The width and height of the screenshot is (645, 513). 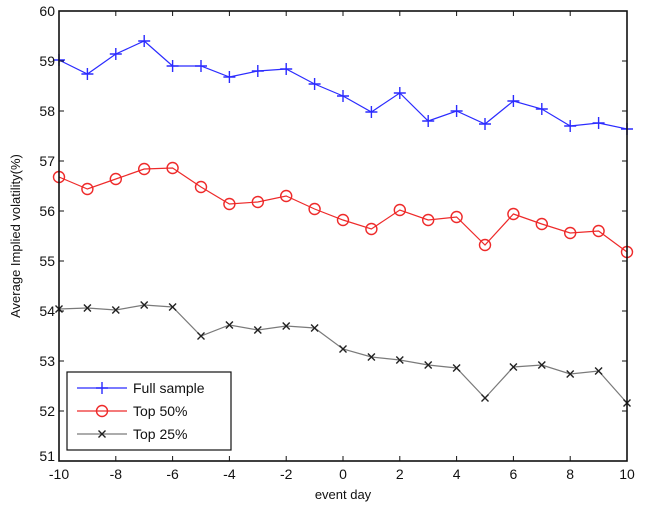 I want to click on y-tick-label: 52, so click(x=47, y=411).